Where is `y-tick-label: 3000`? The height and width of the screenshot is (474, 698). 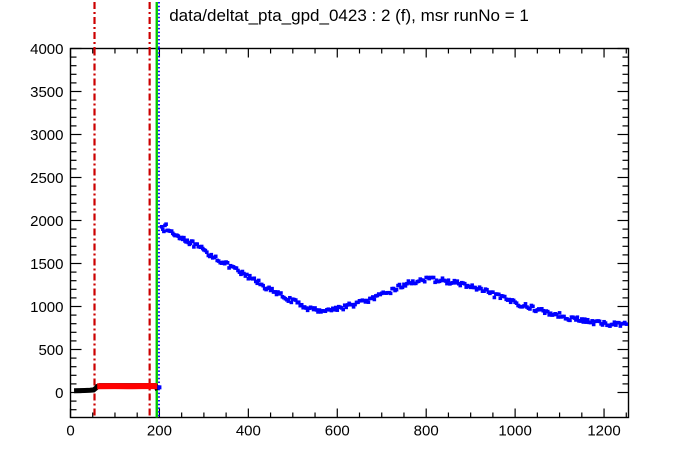
y-tick-label: 3000 is located at coordinates (46, 135).